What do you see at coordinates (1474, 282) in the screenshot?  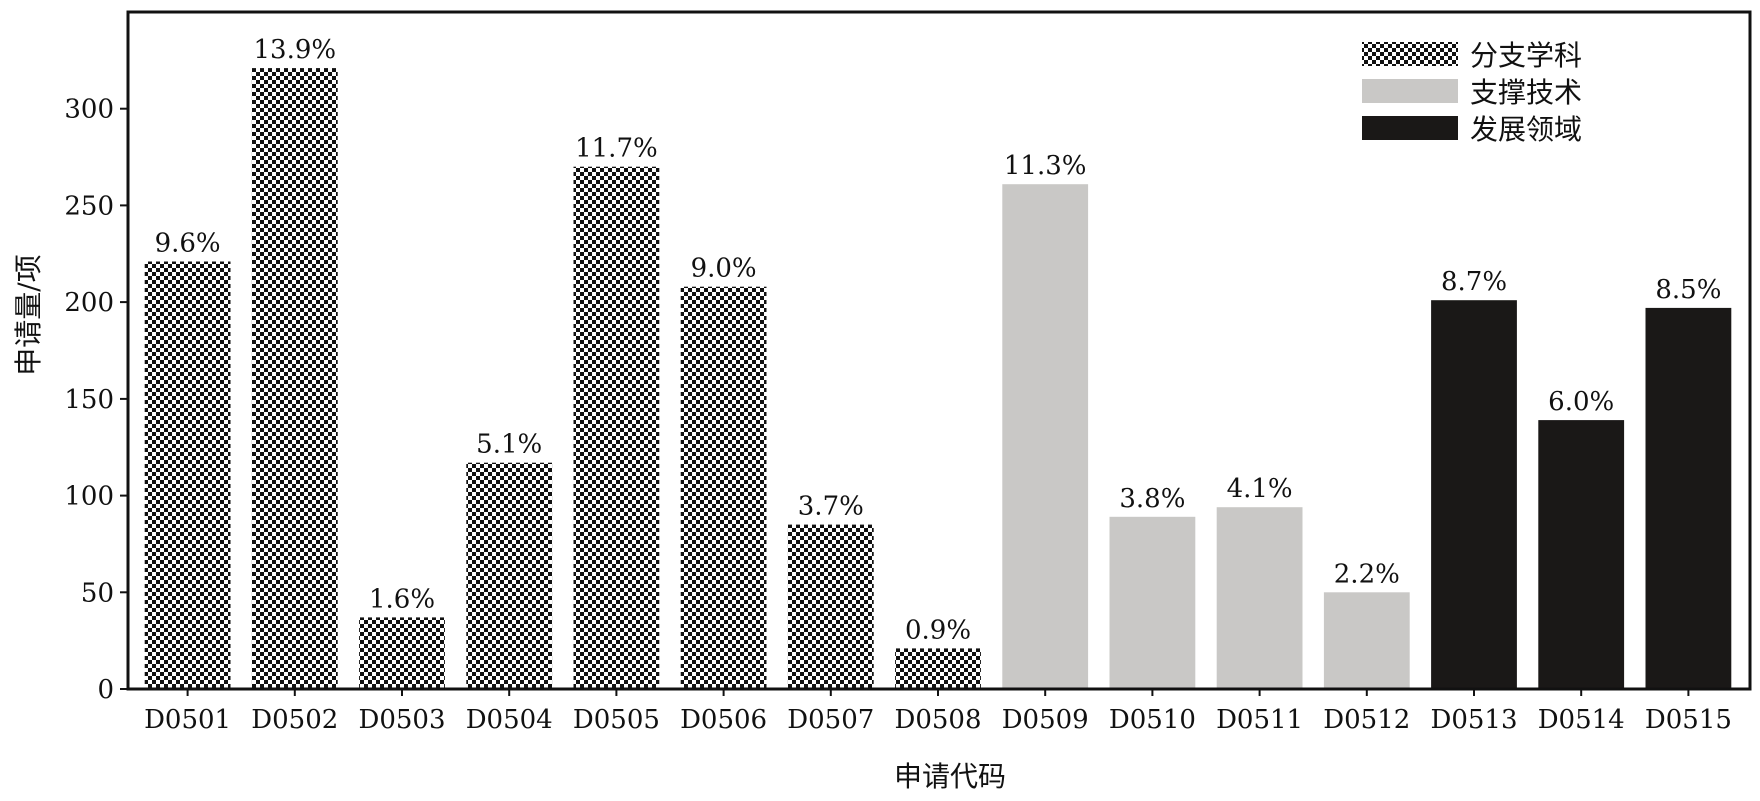 I see `bar-value-label: 8.7%` at bounding box center [1474, 282].